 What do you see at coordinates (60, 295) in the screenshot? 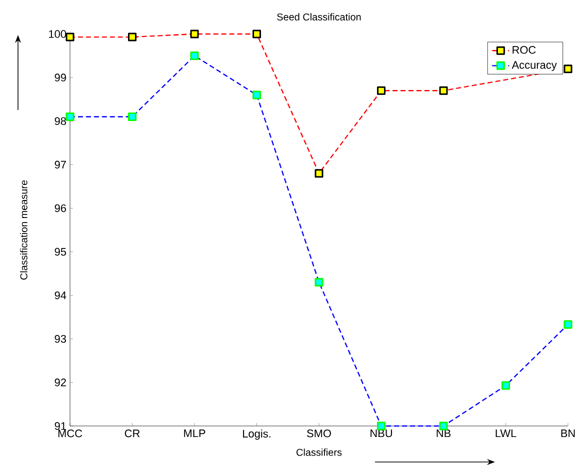
I see `y-tick-label: 94` at bounding box center [60, 295].